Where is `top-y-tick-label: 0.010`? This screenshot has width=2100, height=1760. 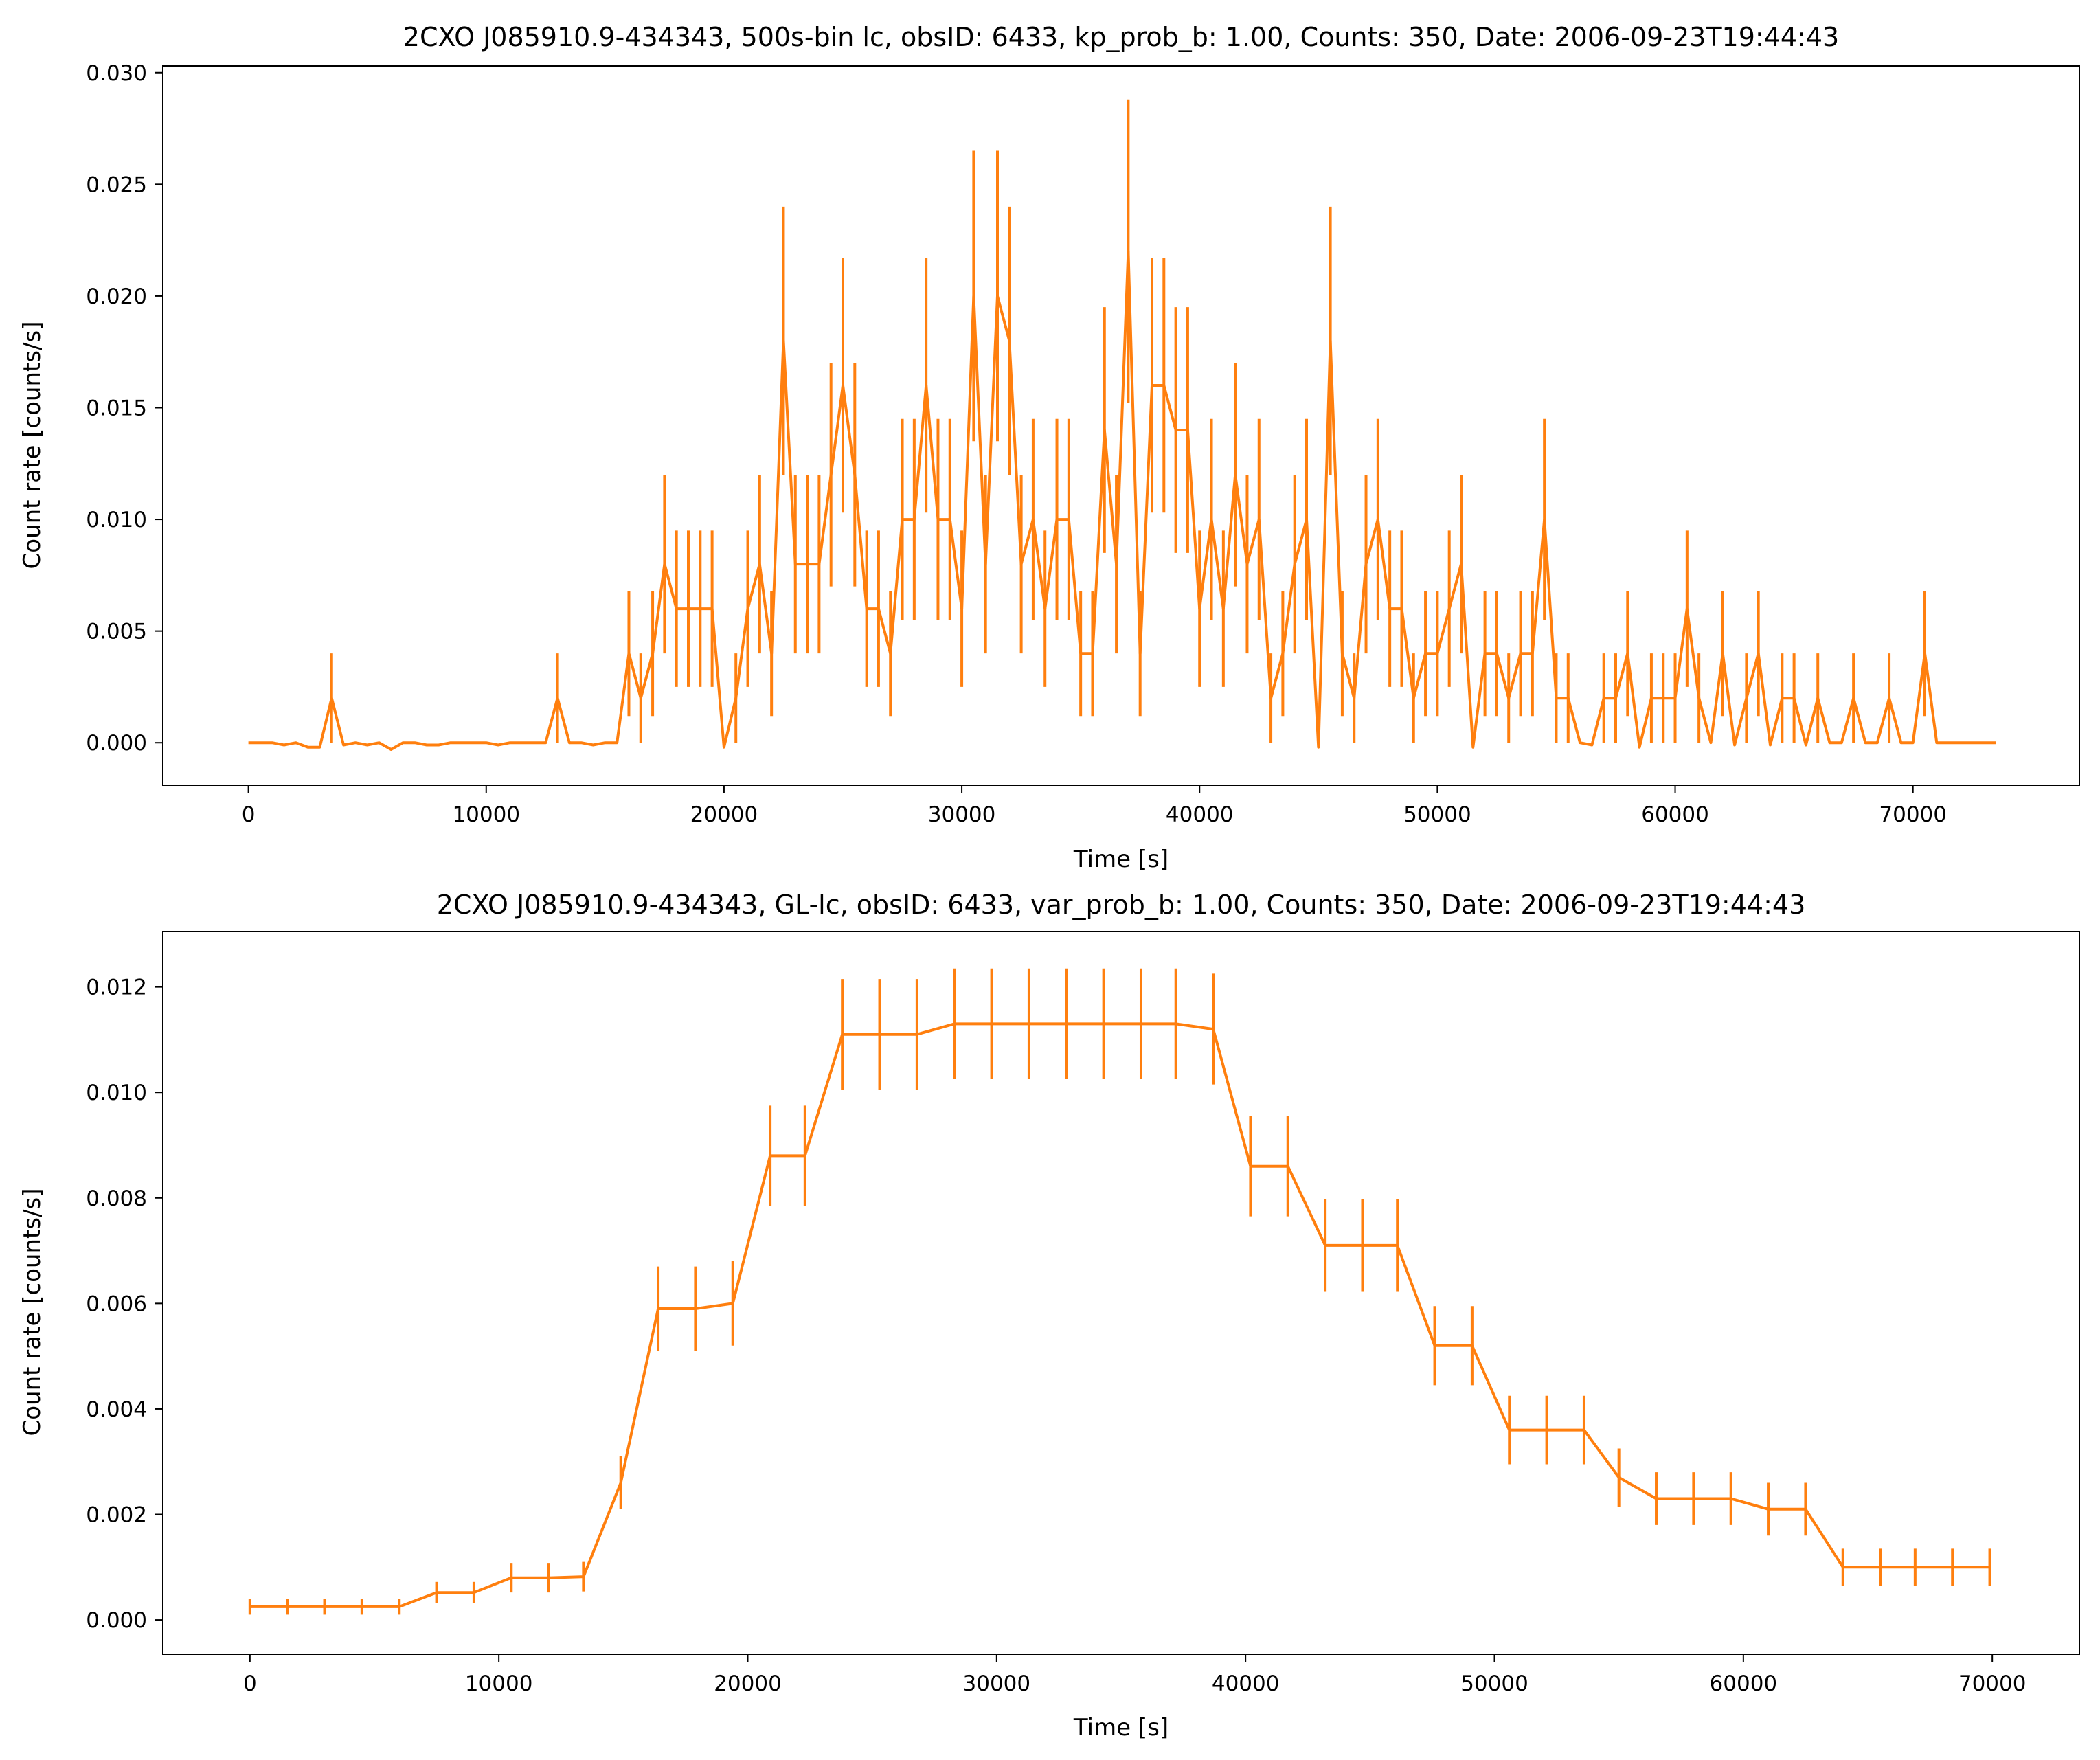 top-y-tick-label: 0.010 is located at coordinates (116, 520).